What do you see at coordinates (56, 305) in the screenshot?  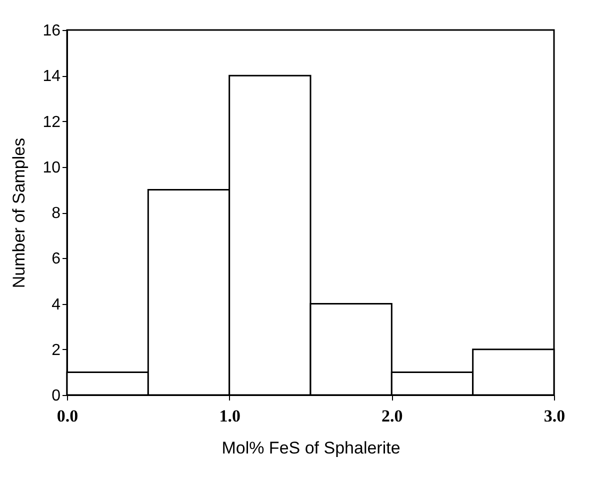 I see `y-tick-label: 4` at bounding box center [56, 305].